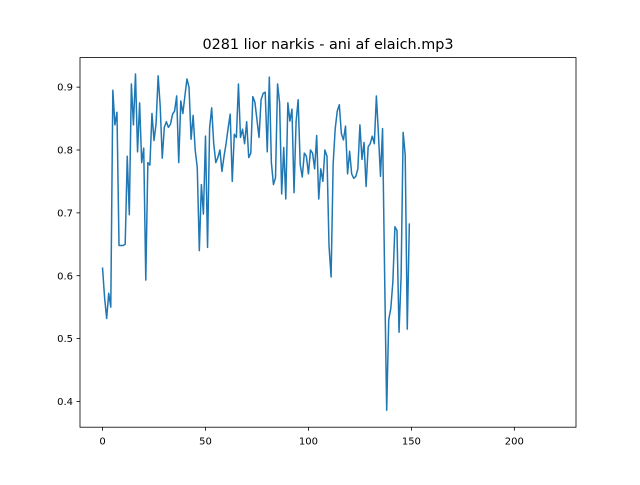 This screenshot has height=485, width=640. What do you see at coordinates (102, 442) in the screenshot?
I see `x-tick-label: 0` at bounding box center [102, 442].